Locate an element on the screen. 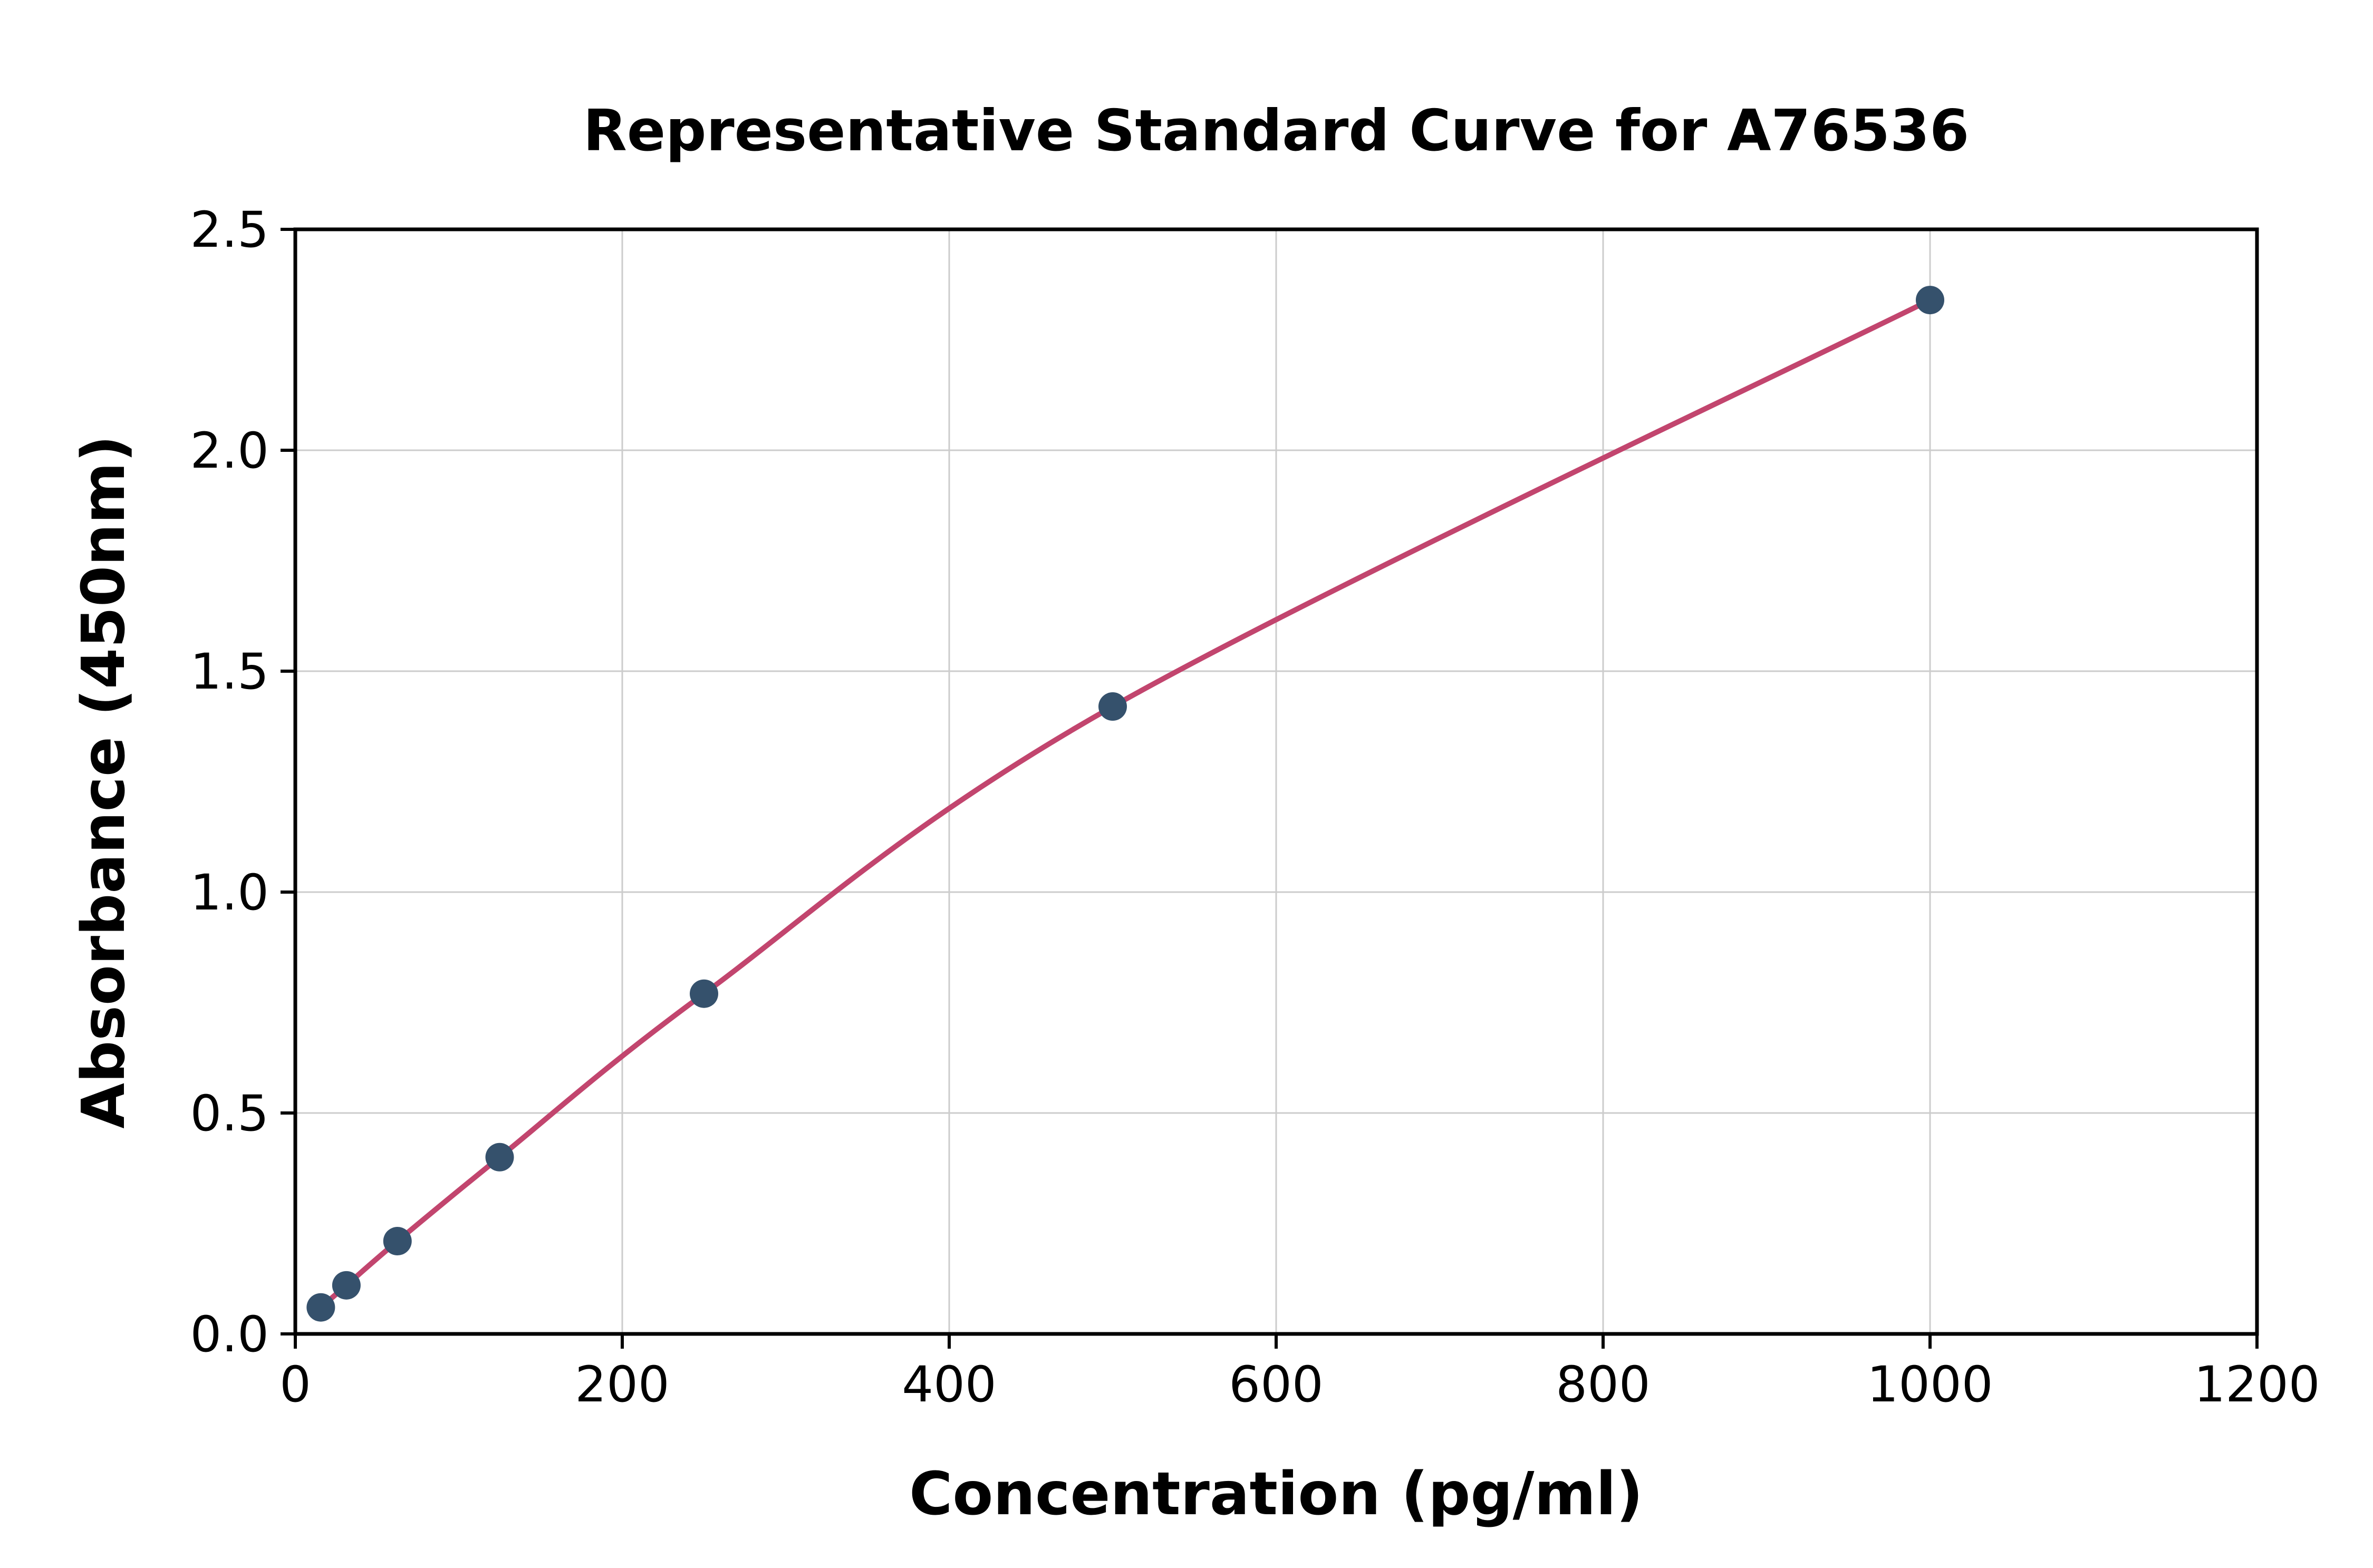 Image resolution: width=2373 pixels, height=1568 pixels. y-tick-label: 1.5 is located at coordinates (229, 672).